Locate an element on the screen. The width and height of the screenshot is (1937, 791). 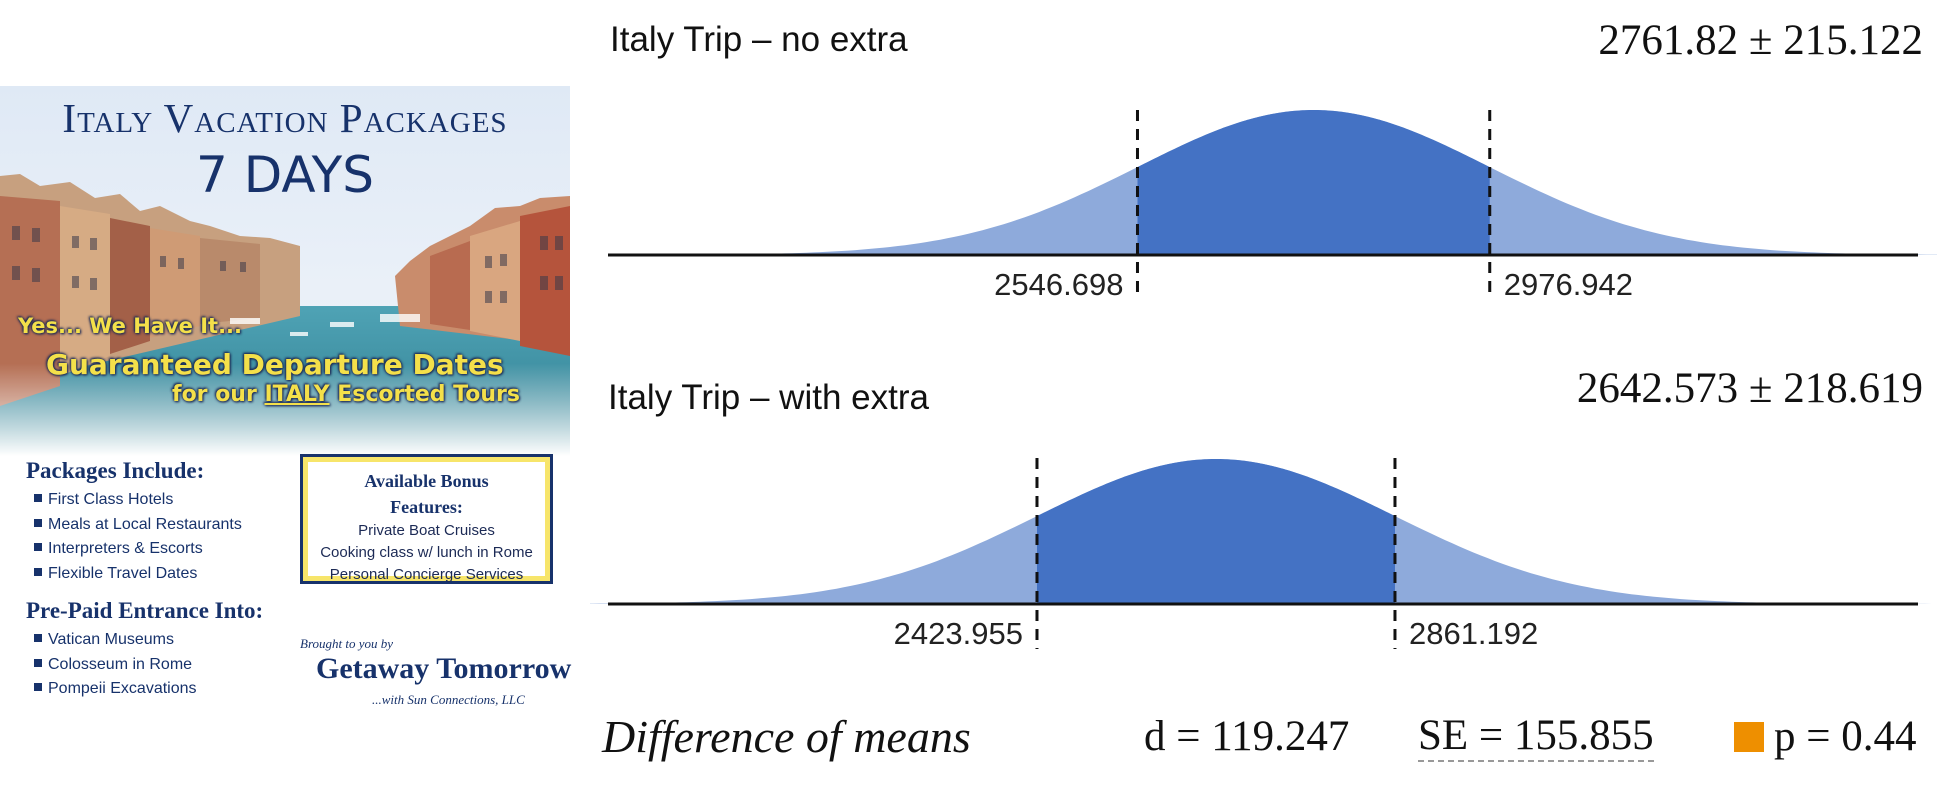
brought-by-text: Brought to you by is located at coordinates (347, 643).